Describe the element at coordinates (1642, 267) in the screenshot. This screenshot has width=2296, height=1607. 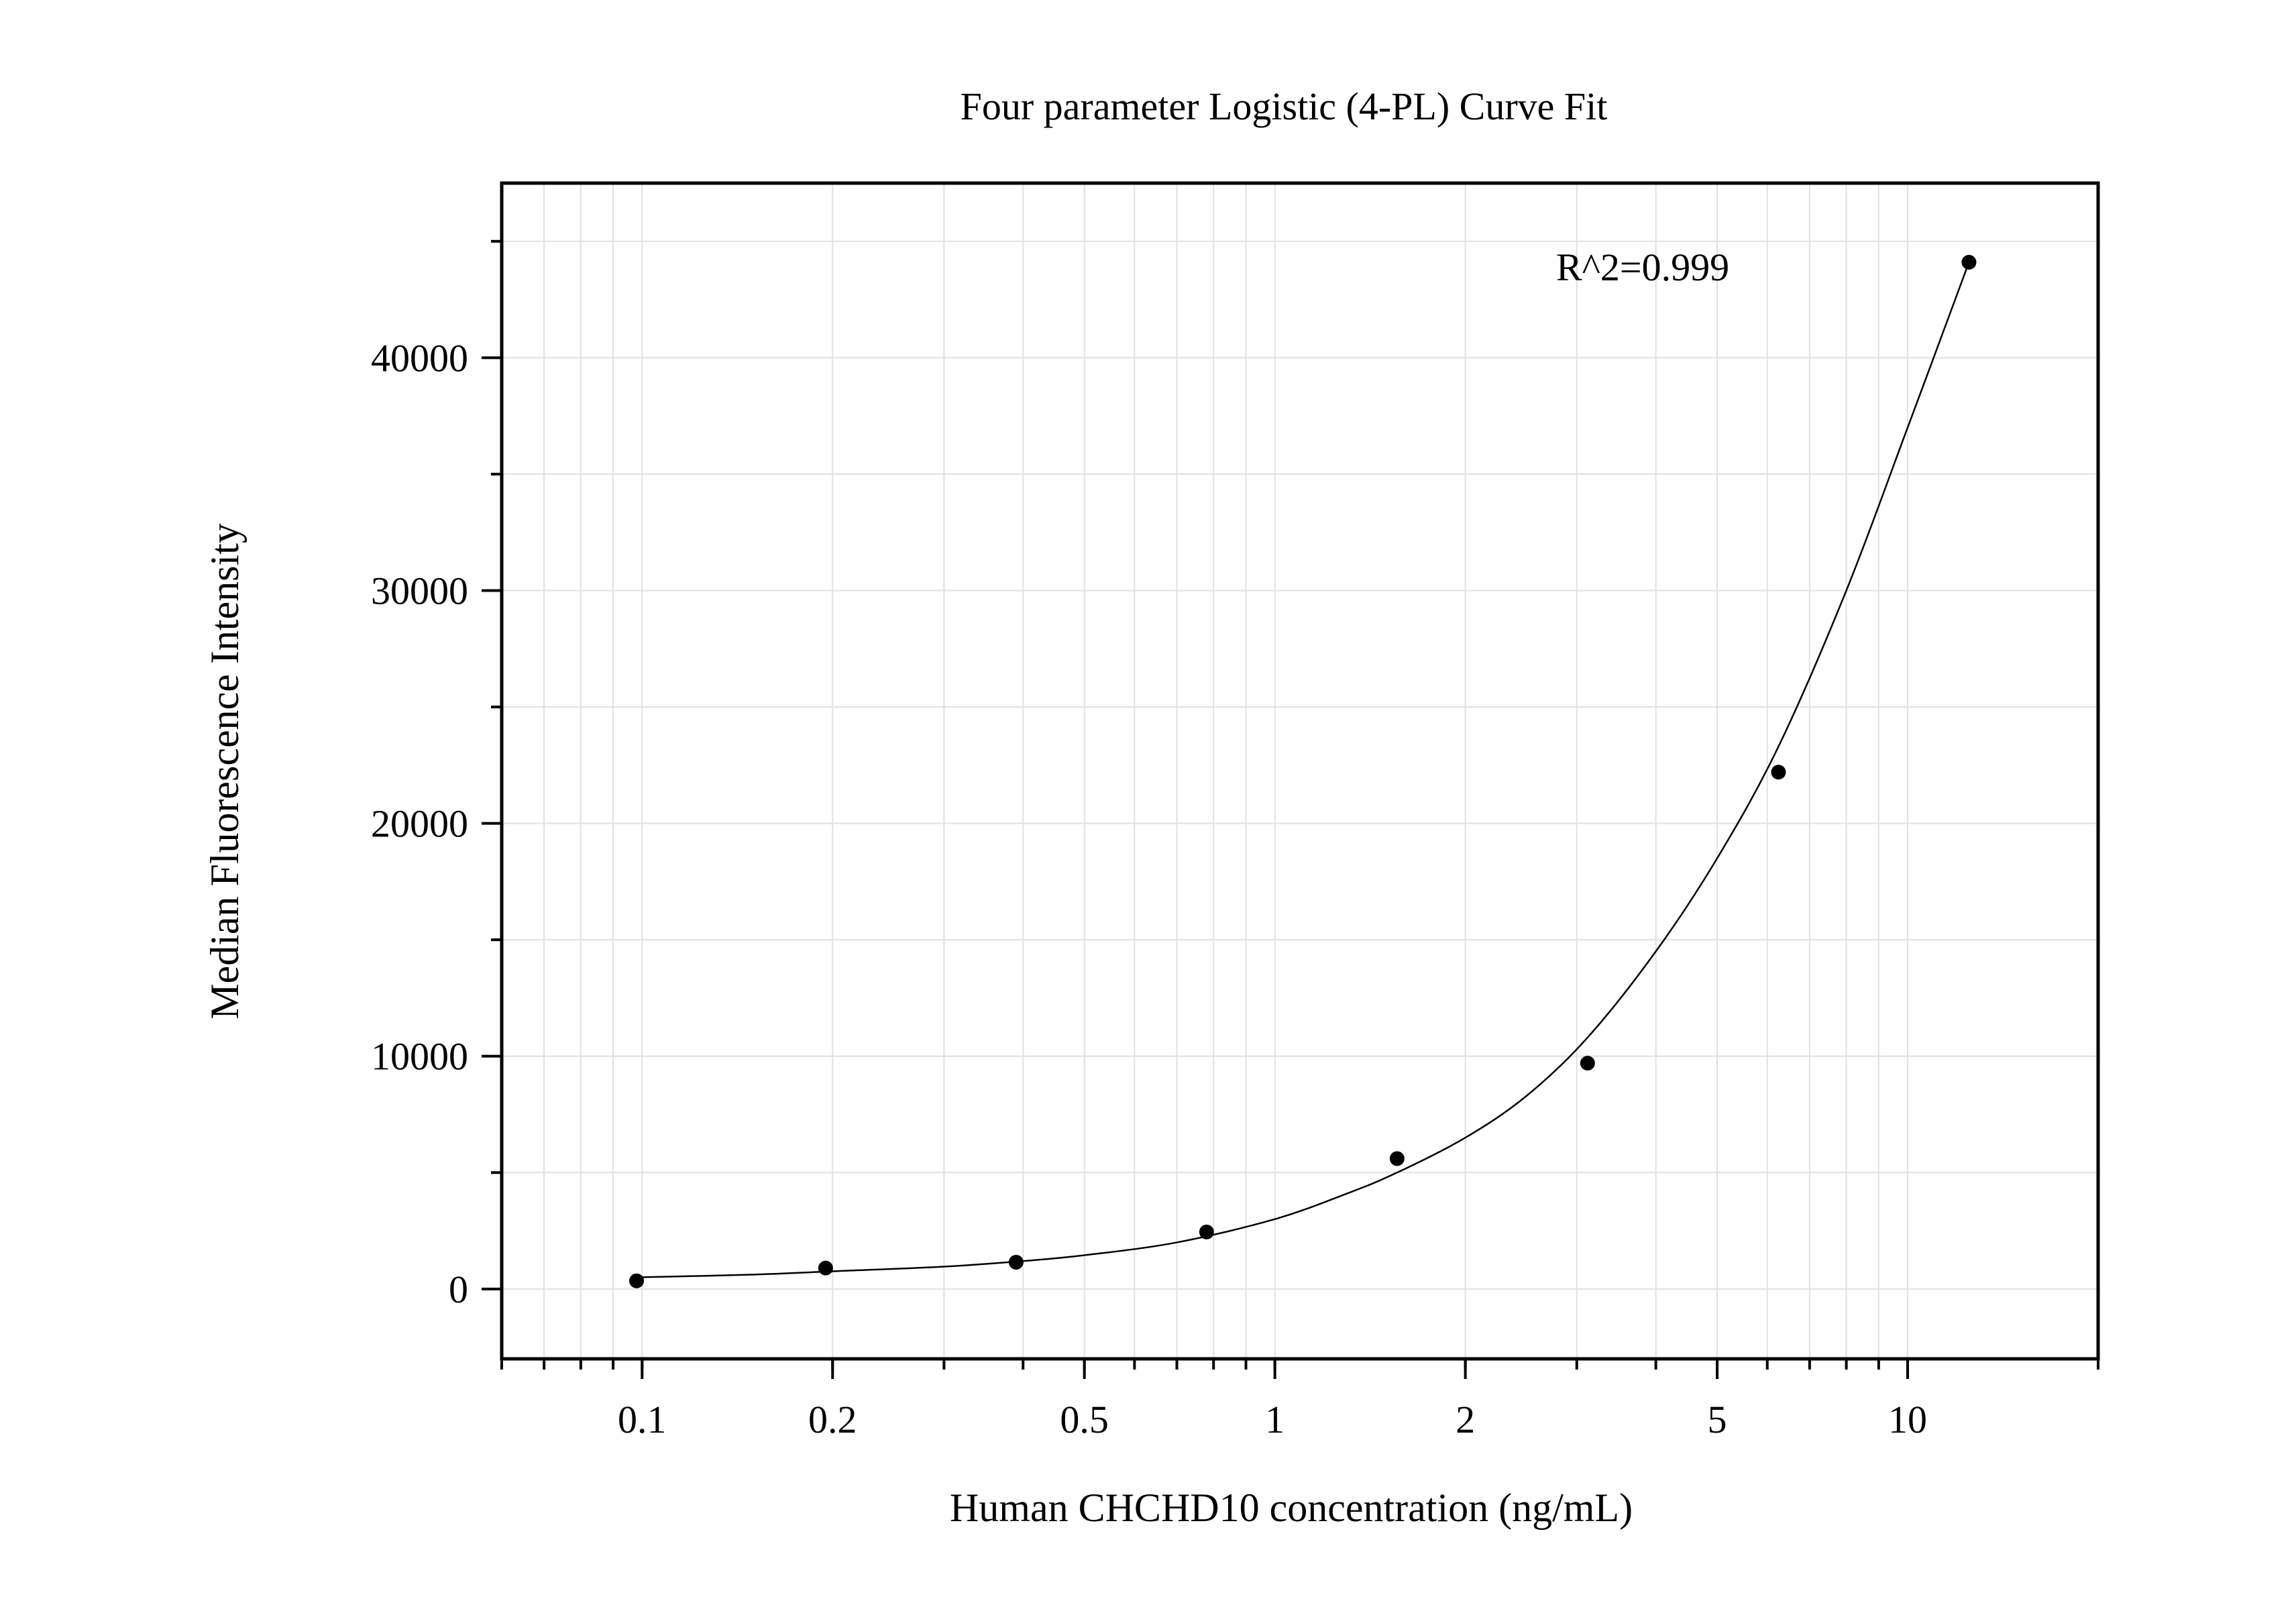
I see `r-squared-annotation: R^2=0.999` at that location.